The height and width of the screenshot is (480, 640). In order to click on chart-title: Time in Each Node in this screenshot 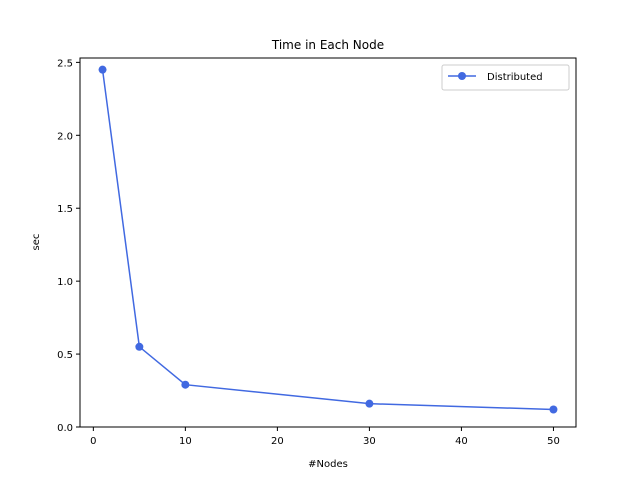, I will do `click(327, 45)`.